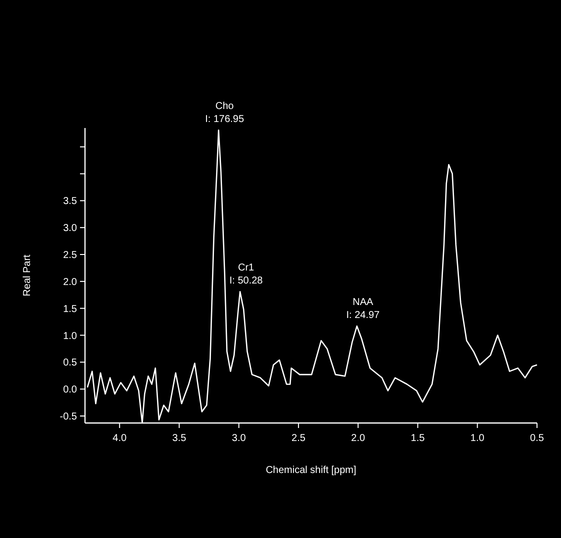 Image resolution: width=561 pixels, height=538 pixels. Describe the element at coordinates (358, 438) in the screenshot. I see `x-tick-label: 2.0` at that location.